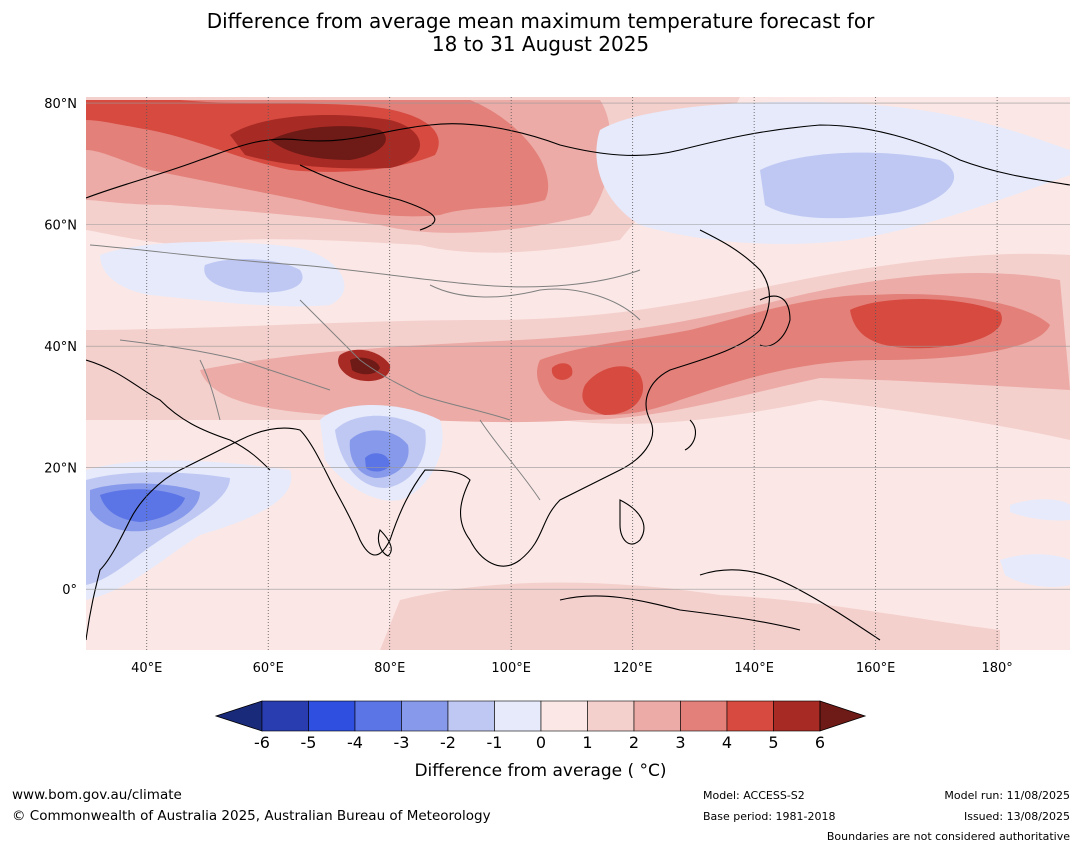 The width and height of the screenshot is (1081, 850). I want to click on latitude-labels: 80°N 60°N 40°N 20°N 0°, so click(60, 347).